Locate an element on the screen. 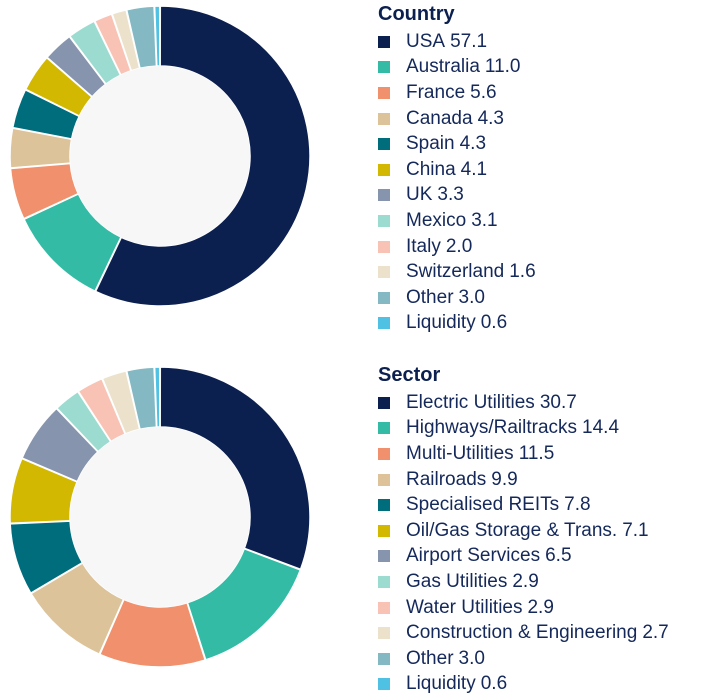 This screenshot has height=700, width=715. sector-legend-value: 11.5 is located at coordinates (536, 453).